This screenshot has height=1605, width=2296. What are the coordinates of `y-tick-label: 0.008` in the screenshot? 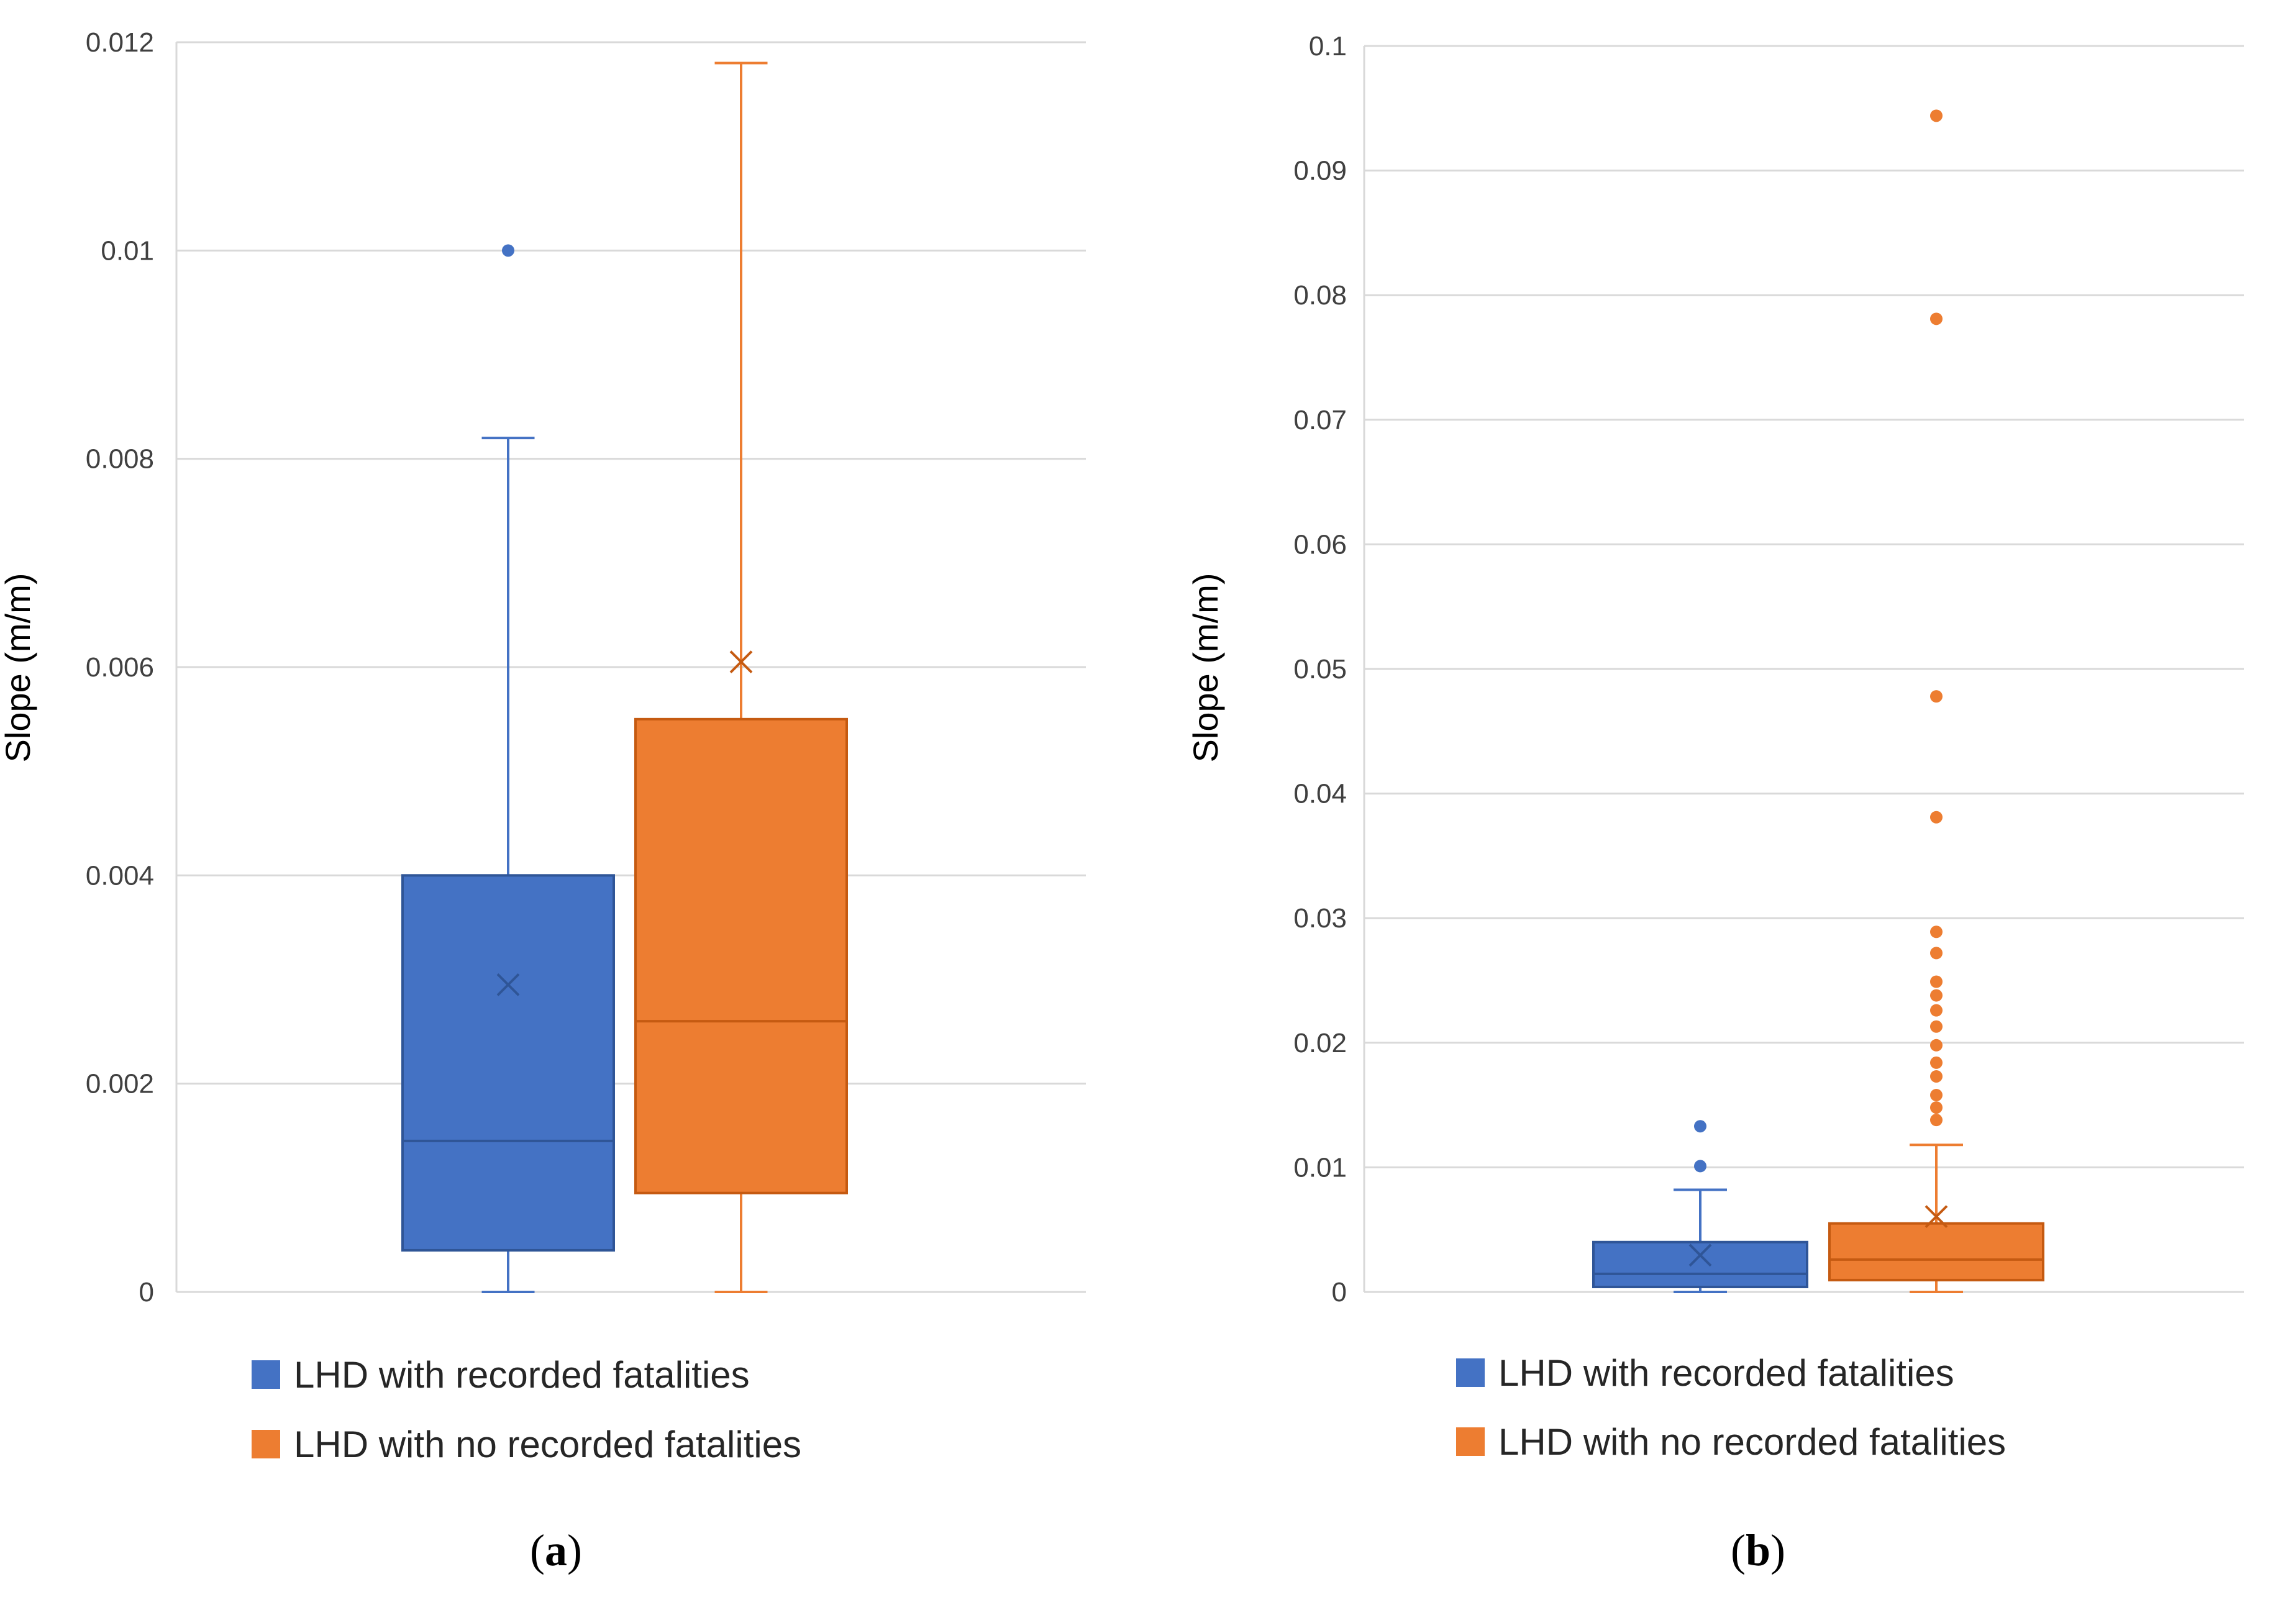 It's located at (120, 459).